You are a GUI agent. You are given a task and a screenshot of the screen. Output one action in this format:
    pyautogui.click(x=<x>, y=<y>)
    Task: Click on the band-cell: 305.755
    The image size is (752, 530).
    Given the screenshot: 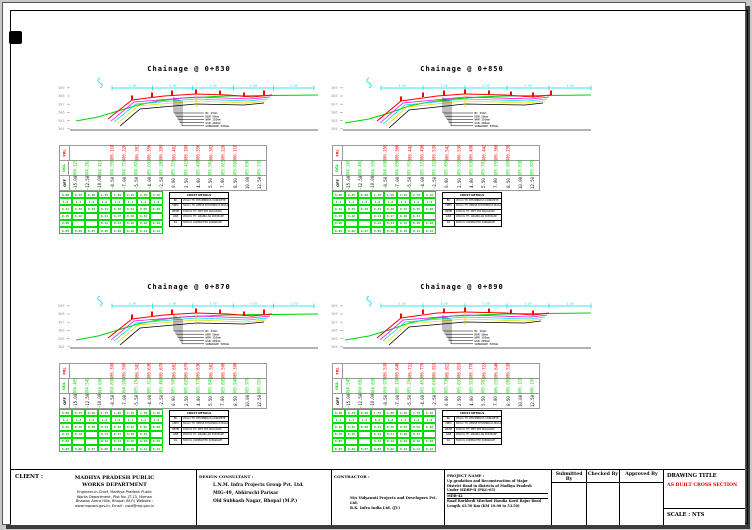 What is the action you would take?
    pyautogui.click(x=495, y=168)
    